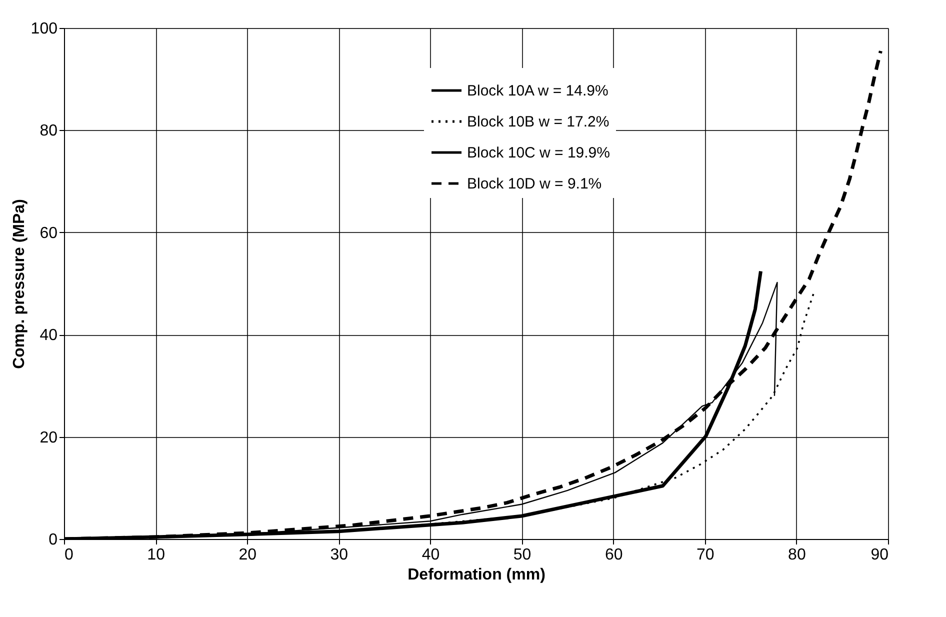 This screenshot has height=617, width=946. What do you see at coordinates (538, 122) in the screenshot?
I see `legend-label: Block 10B w = 17.2%` at bounding box center [538, 122].